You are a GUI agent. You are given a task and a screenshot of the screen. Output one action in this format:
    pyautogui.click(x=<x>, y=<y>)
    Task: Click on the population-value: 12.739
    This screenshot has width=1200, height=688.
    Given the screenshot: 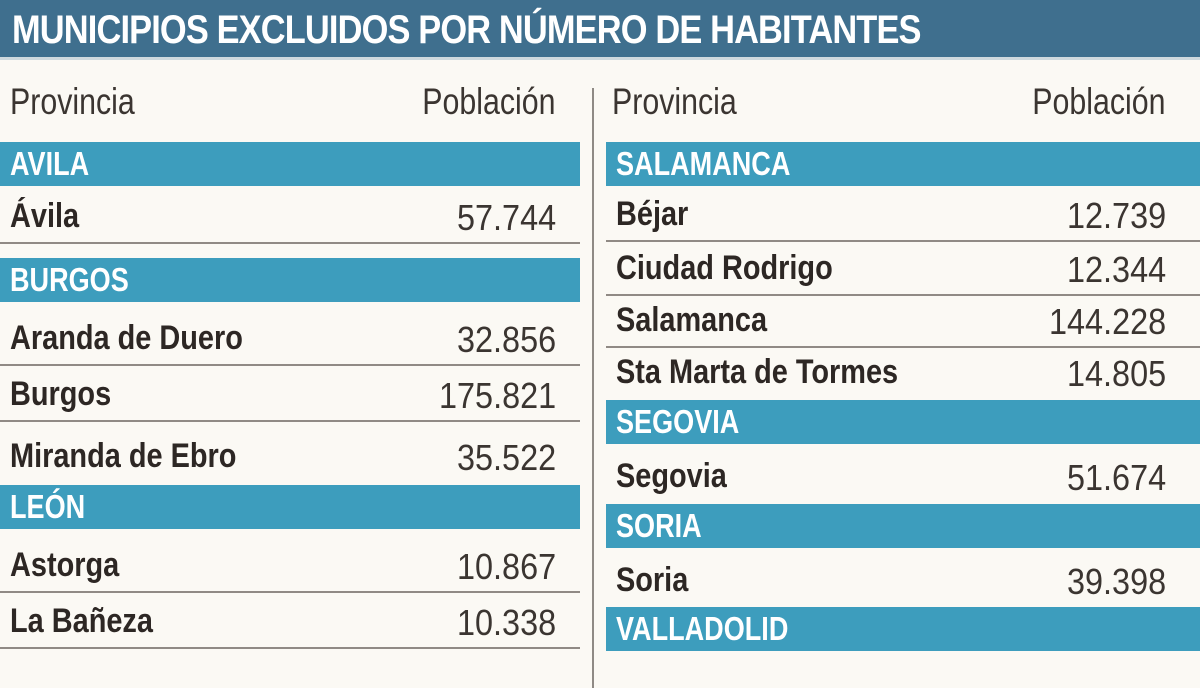 What is the action you would take?
    pyautogui.click(x=1116, y=215)
    